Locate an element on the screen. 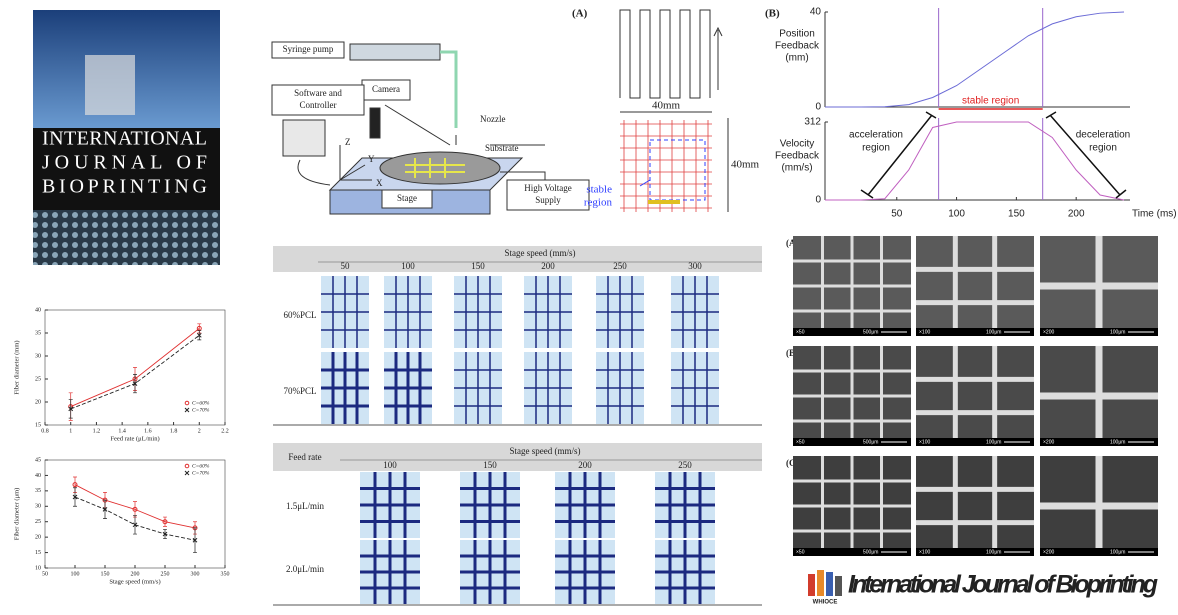  label: region is located at coordinates (598, 203).